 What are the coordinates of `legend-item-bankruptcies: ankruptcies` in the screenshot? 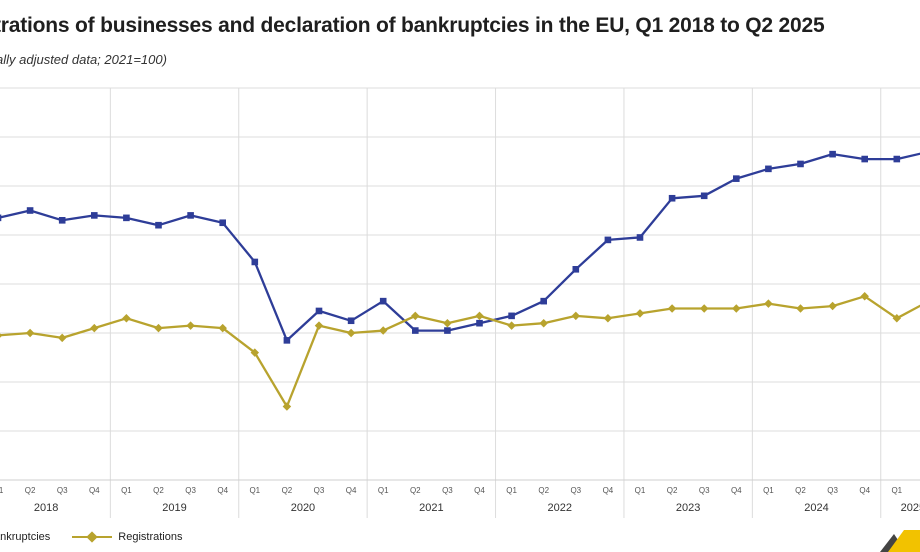 It's located at (25, 537).